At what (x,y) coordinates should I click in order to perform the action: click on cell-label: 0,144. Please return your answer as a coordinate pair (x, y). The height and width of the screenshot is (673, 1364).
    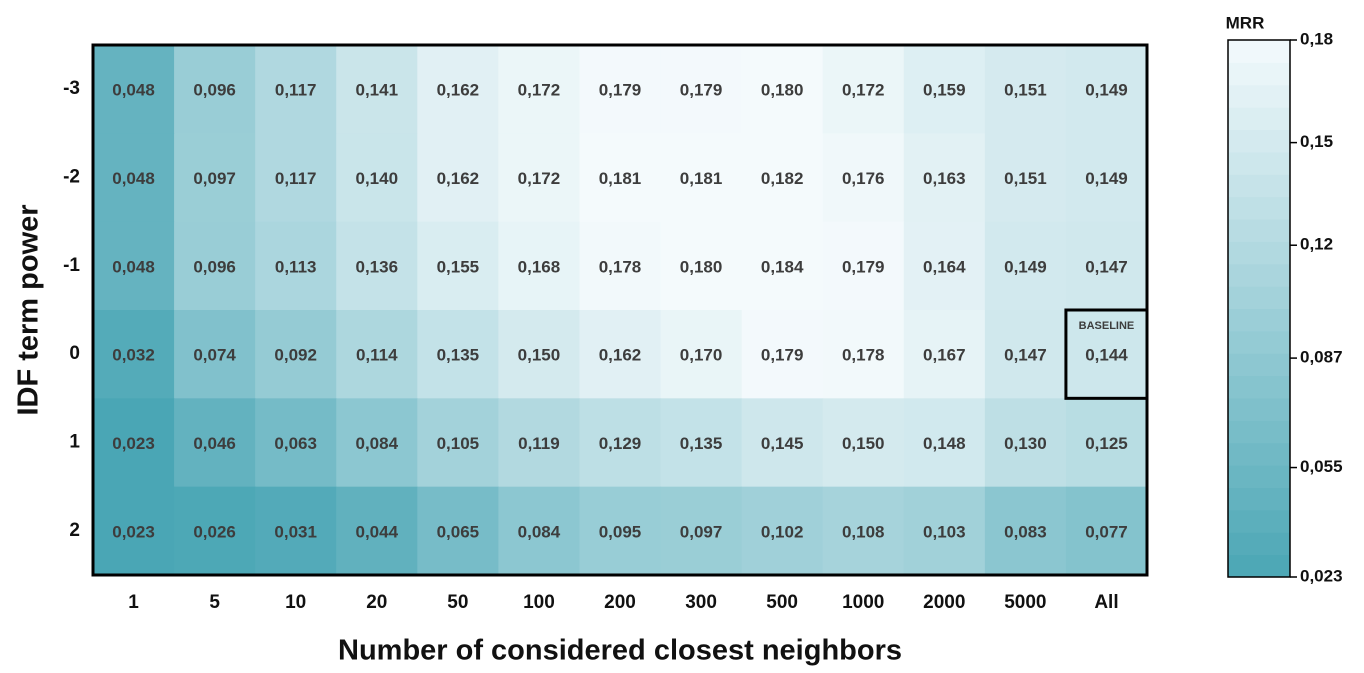
    Looking at the image, I should click on (1106, 355).